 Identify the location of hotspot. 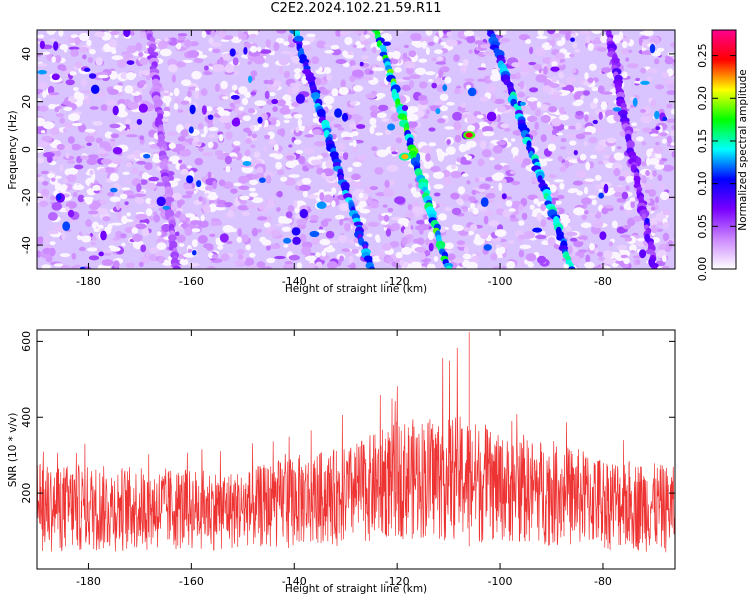
(469, 135).